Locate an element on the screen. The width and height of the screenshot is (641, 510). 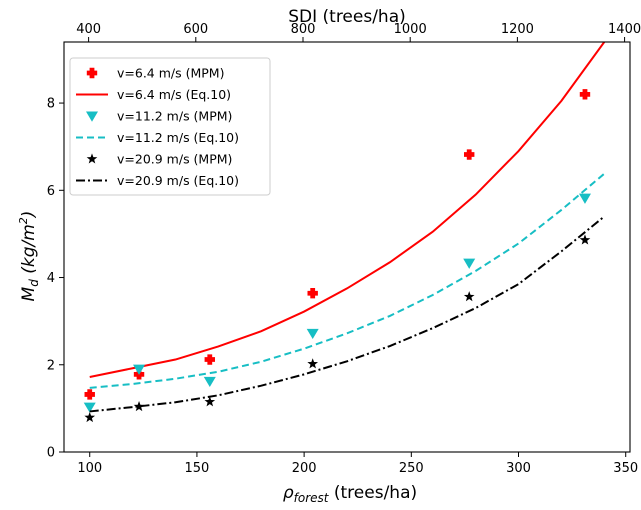
top-x-tick-label: 1400 is located at coordinates (624, 29).